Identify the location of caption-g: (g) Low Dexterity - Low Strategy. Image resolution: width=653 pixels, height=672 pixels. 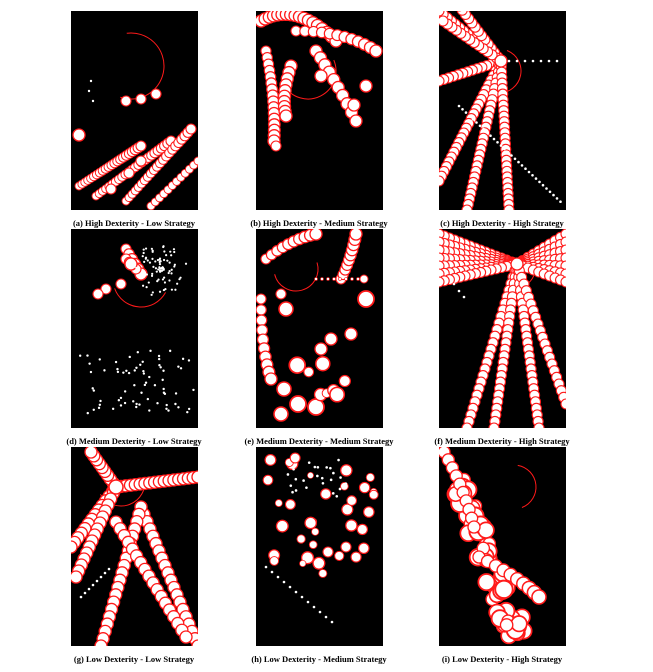
(134, 659).